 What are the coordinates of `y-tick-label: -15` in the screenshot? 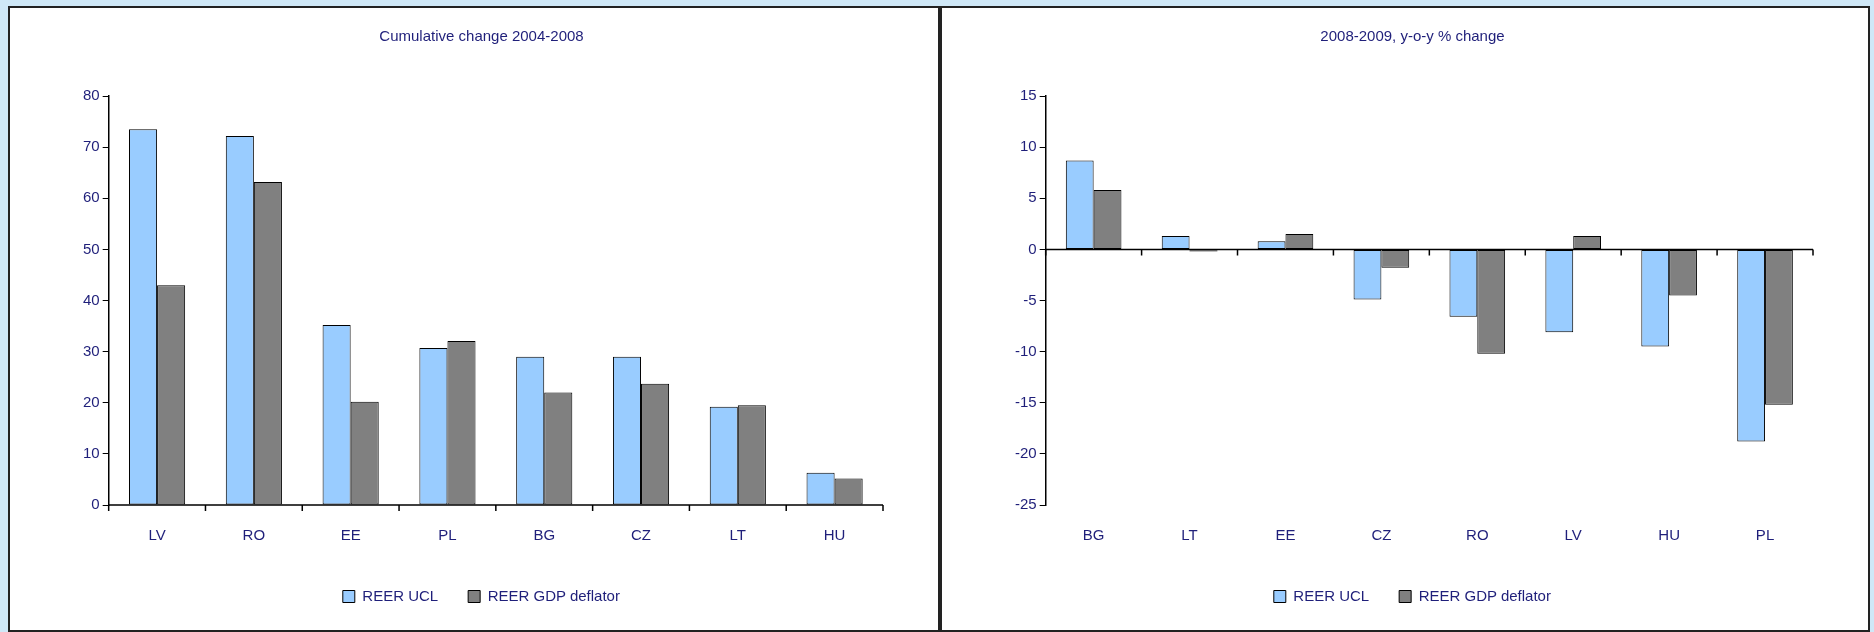 It's located at (1025, 401).